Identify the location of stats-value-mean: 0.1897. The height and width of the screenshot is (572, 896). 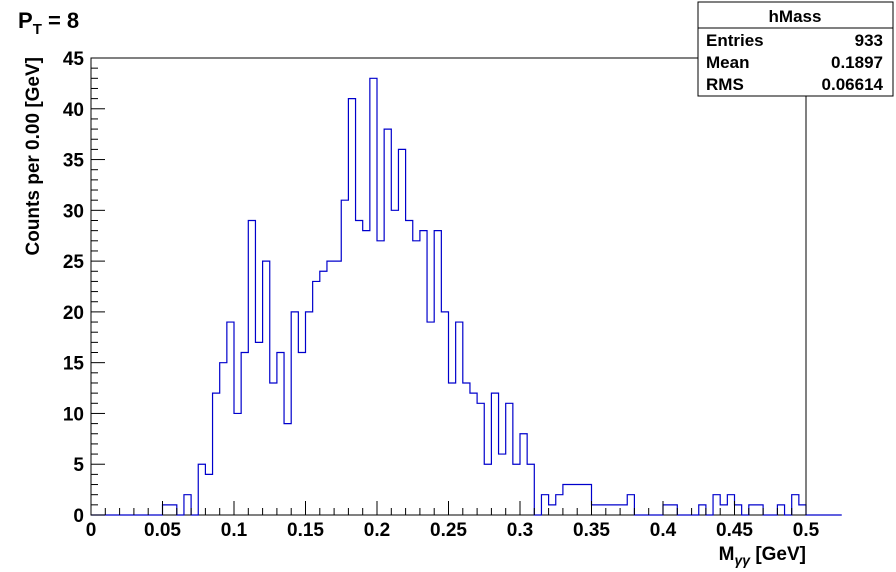
(857, 62).